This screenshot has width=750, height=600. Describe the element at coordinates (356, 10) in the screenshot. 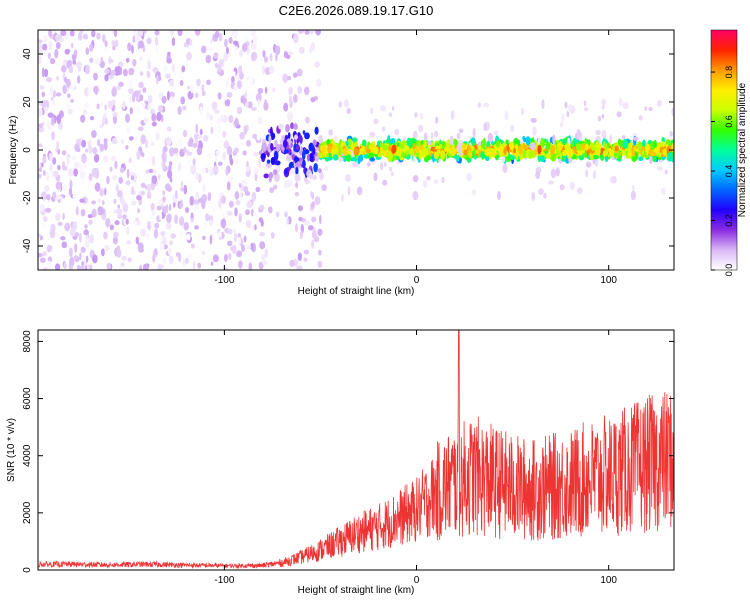

I see `figure-title: C2E6.2026.089.19.17.G10` at that location.